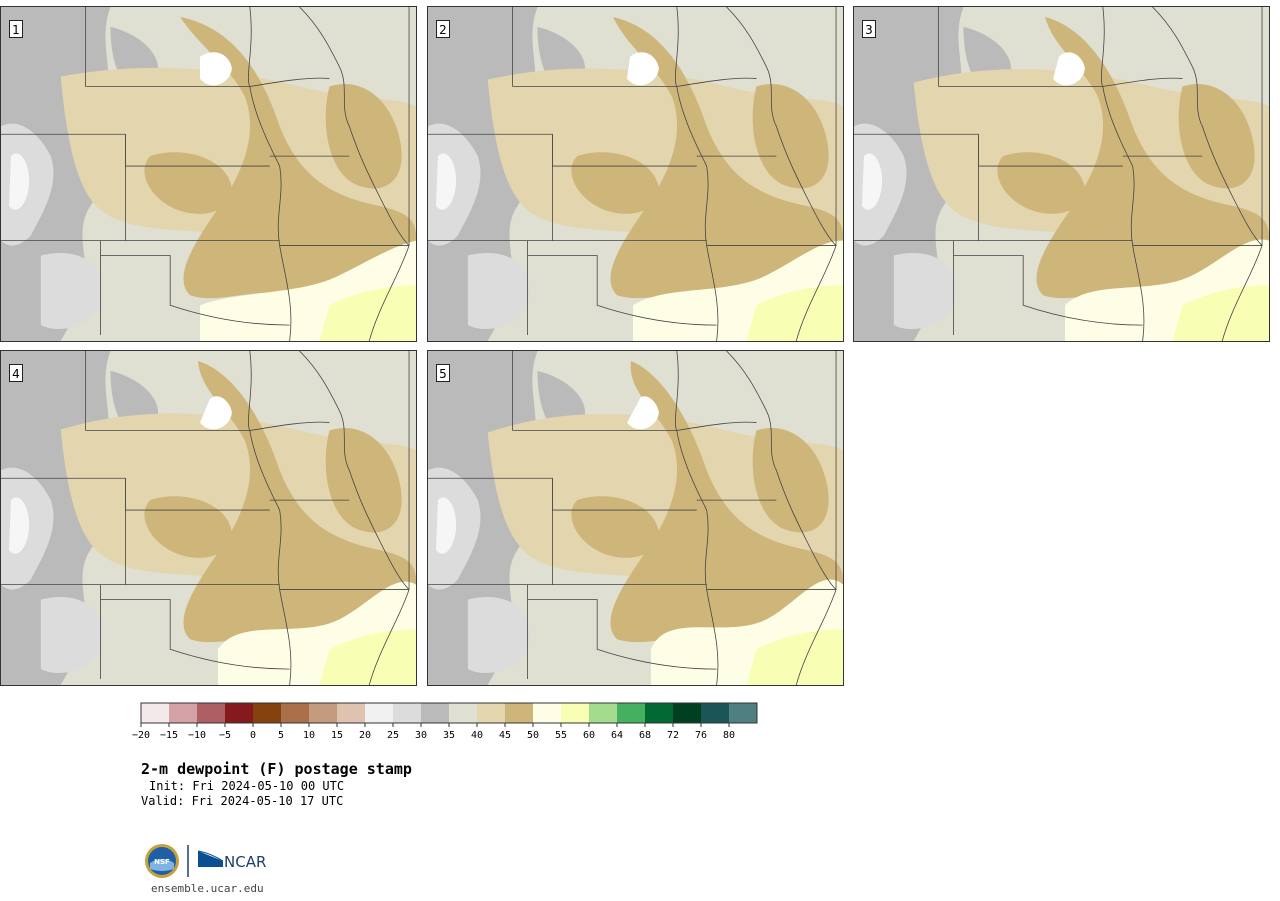 Image resolution: width=1280 pixels, height=901 pixels. I want to click on postage-stamp-panel-5: 5, so click(635, 518).